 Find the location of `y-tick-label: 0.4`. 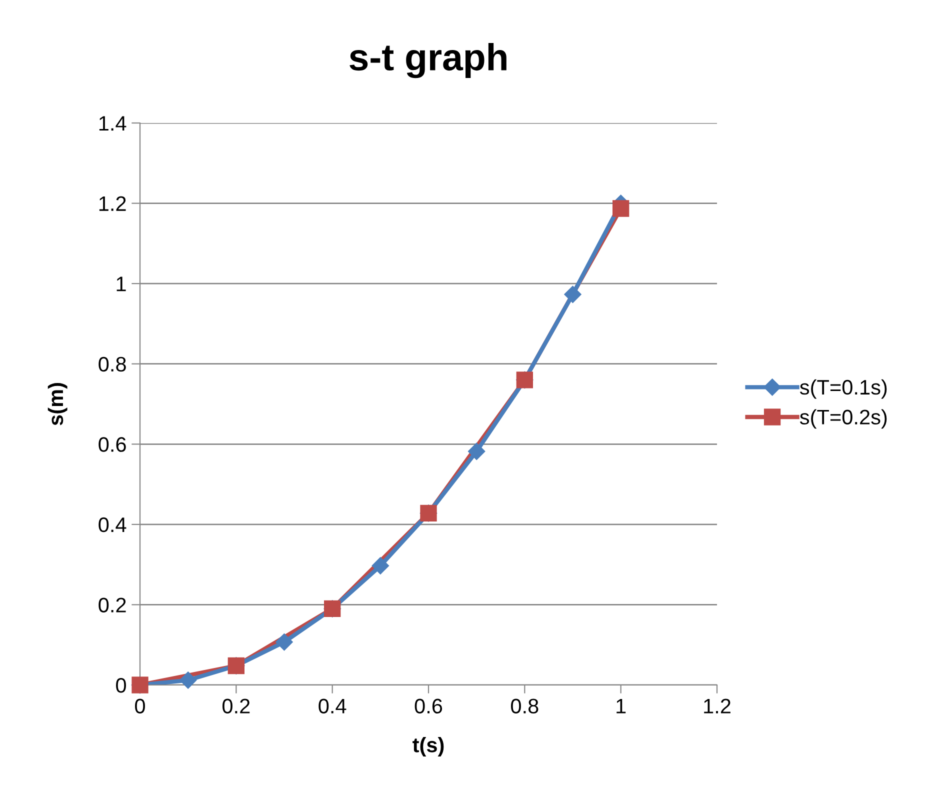

y-tick-label: 0.4 is located at coordinates (112, 524).